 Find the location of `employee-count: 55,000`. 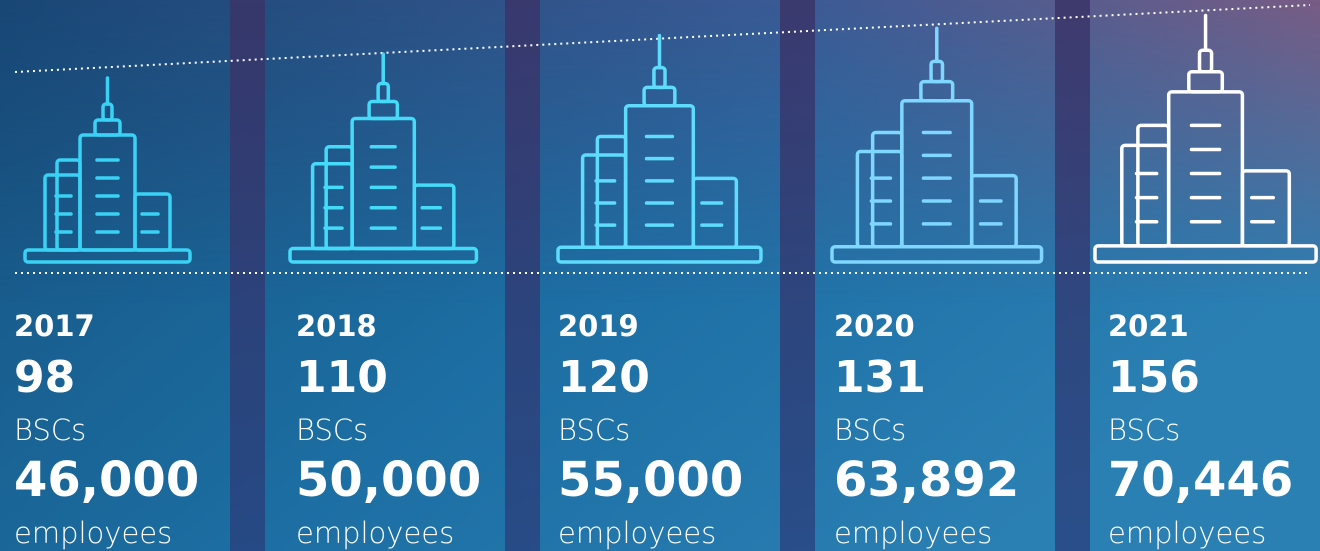

employee-count: 55,000 is located at coordinates (650, 480).